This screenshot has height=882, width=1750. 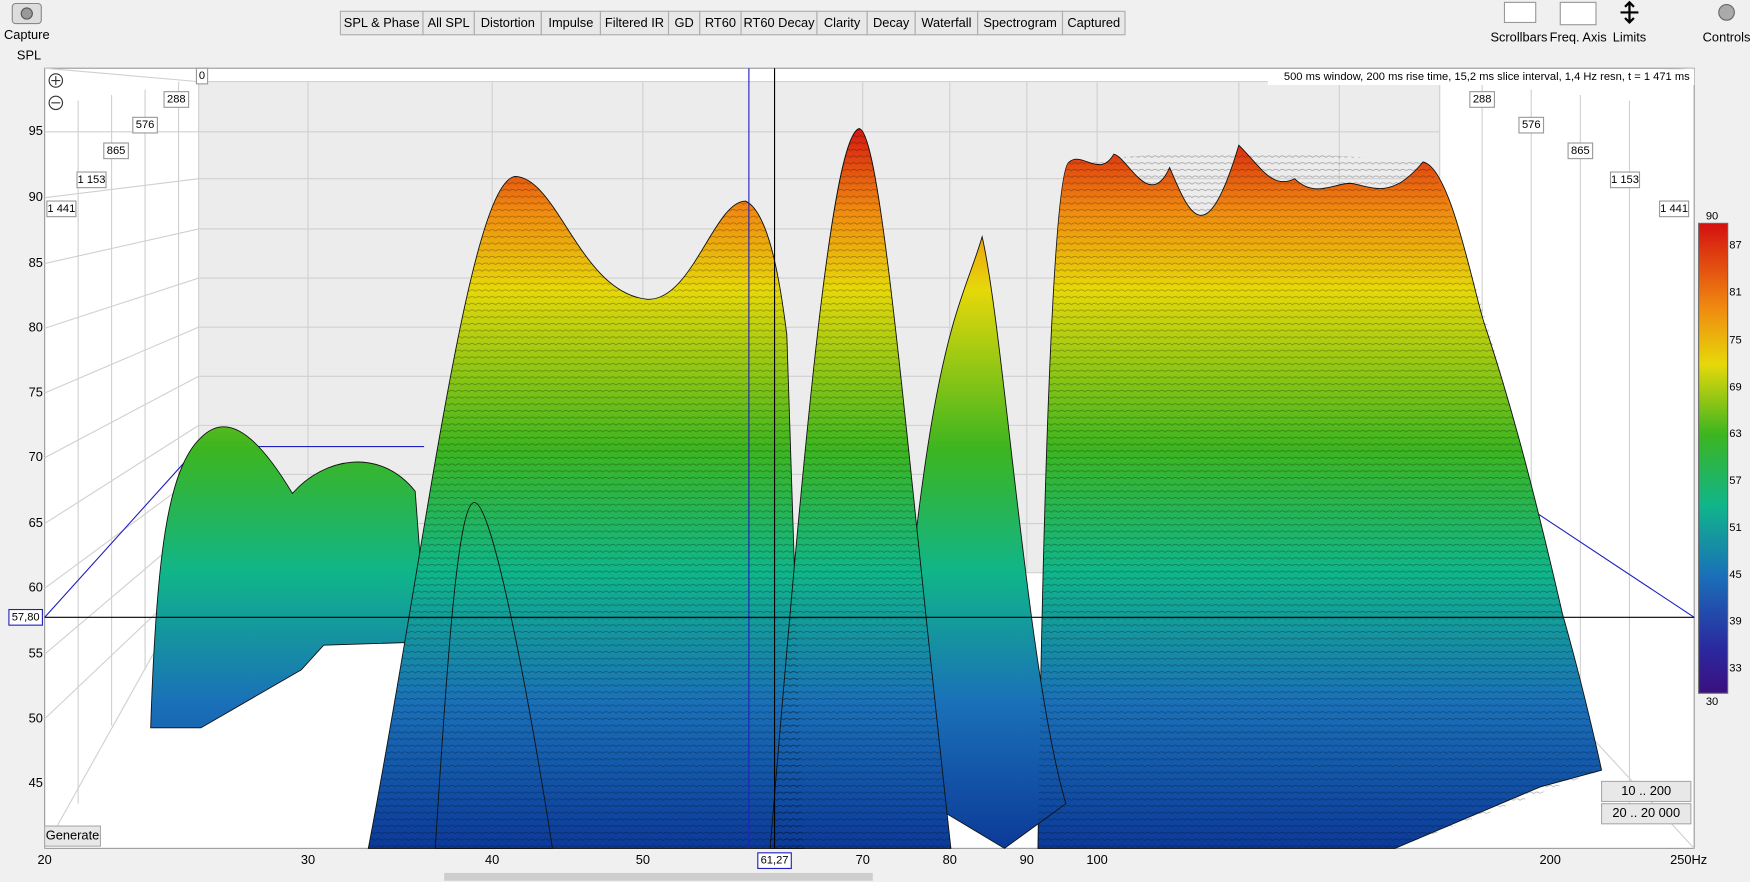 I want to click on y-tick-label: 45, so click(x=36, y=782).